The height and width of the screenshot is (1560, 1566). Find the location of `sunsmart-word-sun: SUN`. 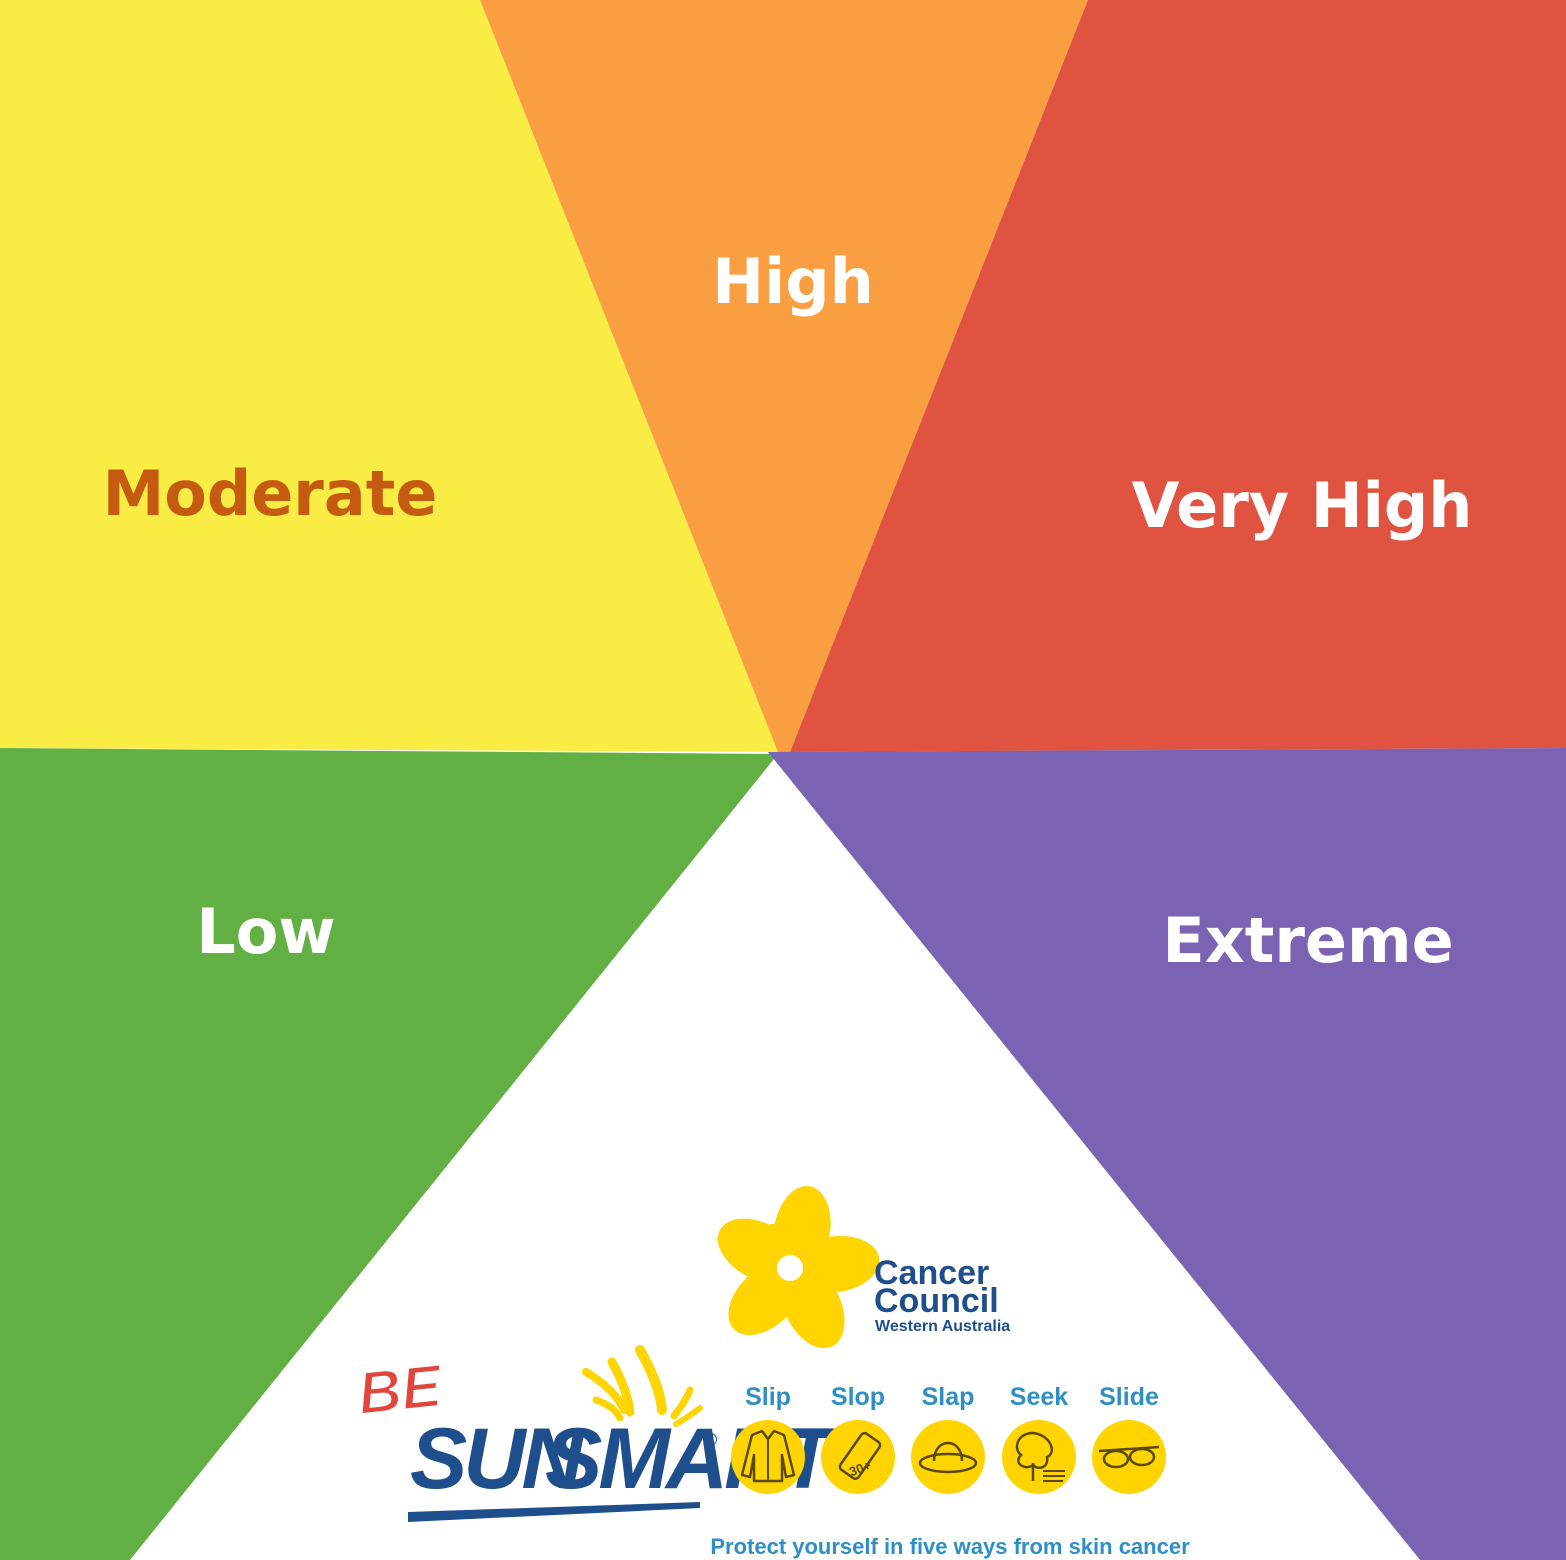

sunsmart-word-sun: SUN is located at coordinates (497, 1459).